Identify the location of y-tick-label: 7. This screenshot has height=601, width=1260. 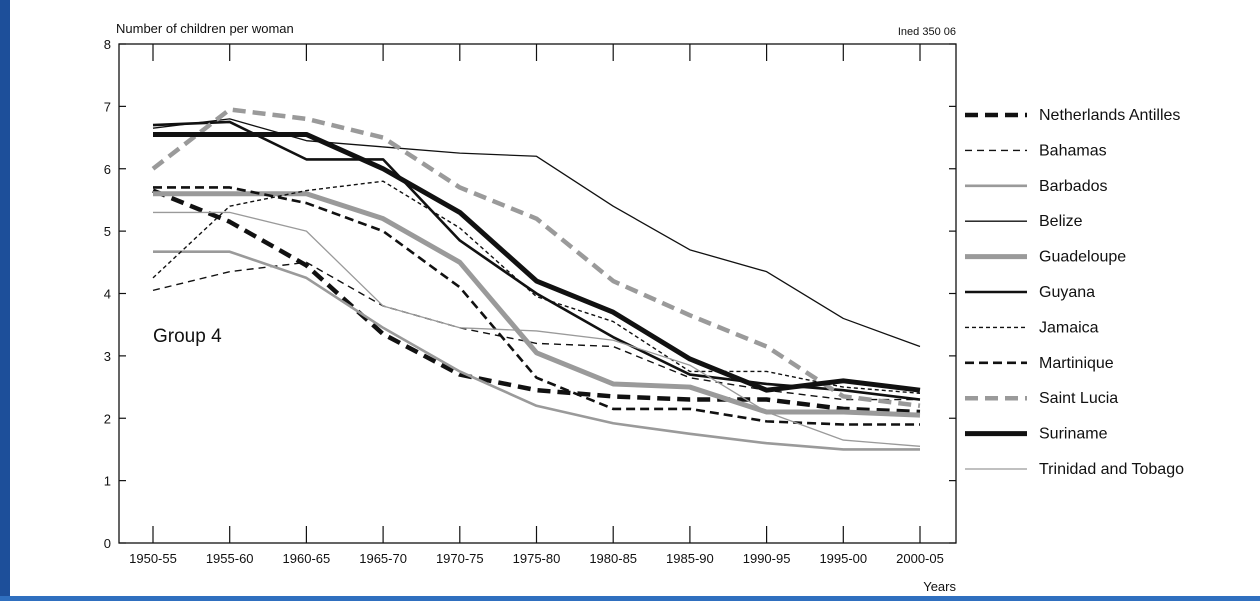
(107, 106).